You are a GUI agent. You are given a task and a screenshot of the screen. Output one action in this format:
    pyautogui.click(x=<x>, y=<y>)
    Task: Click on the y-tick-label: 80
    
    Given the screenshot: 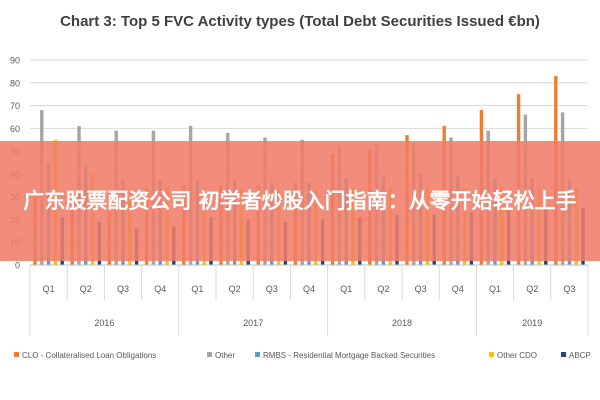 What is the action you would take?
    pyautogui.click(x=15, y=83)
    